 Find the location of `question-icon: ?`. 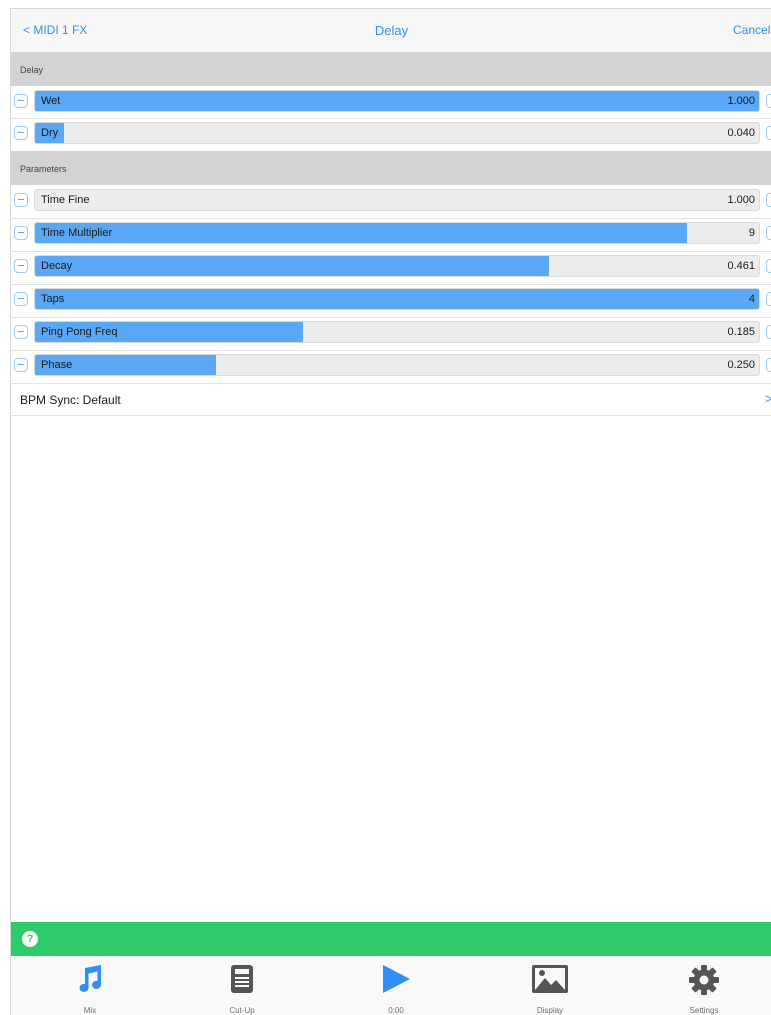

question-icon: ? is located at coordinates (30, 939).